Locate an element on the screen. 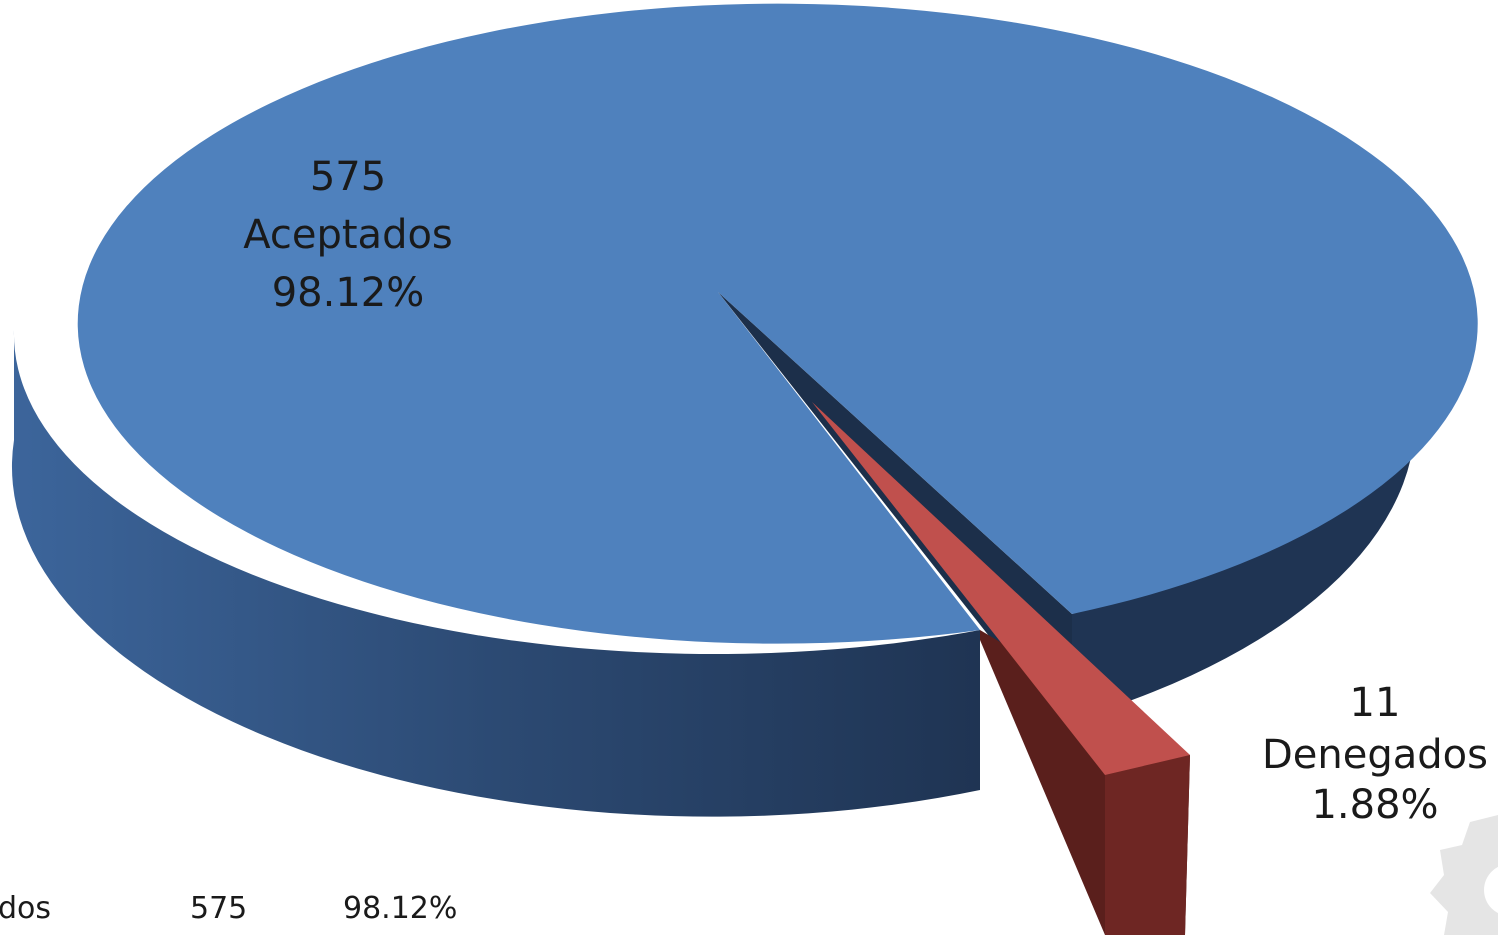 Image resolution: width=1498 pixels, height=935 pixels. slice-aceptados-side-right is located at coordinates (1244, 515).